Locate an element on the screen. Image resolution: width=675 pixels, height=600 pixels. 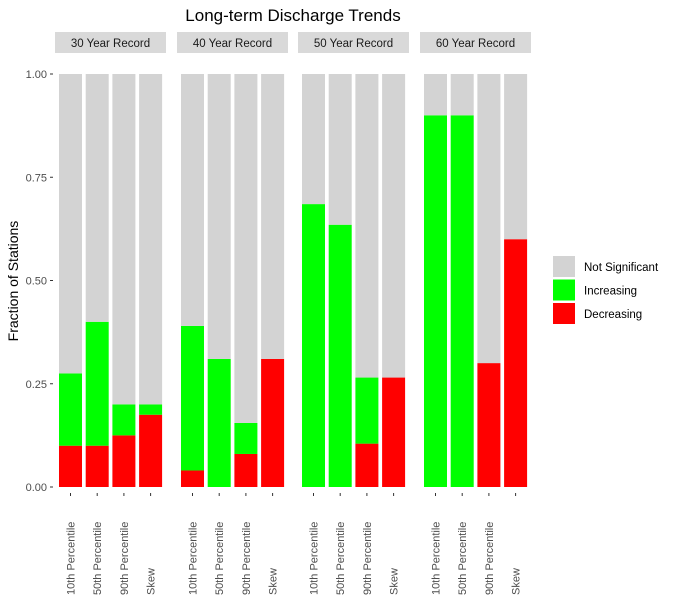
facet-label: 30 Year Record is located at coordinates (110, 44).